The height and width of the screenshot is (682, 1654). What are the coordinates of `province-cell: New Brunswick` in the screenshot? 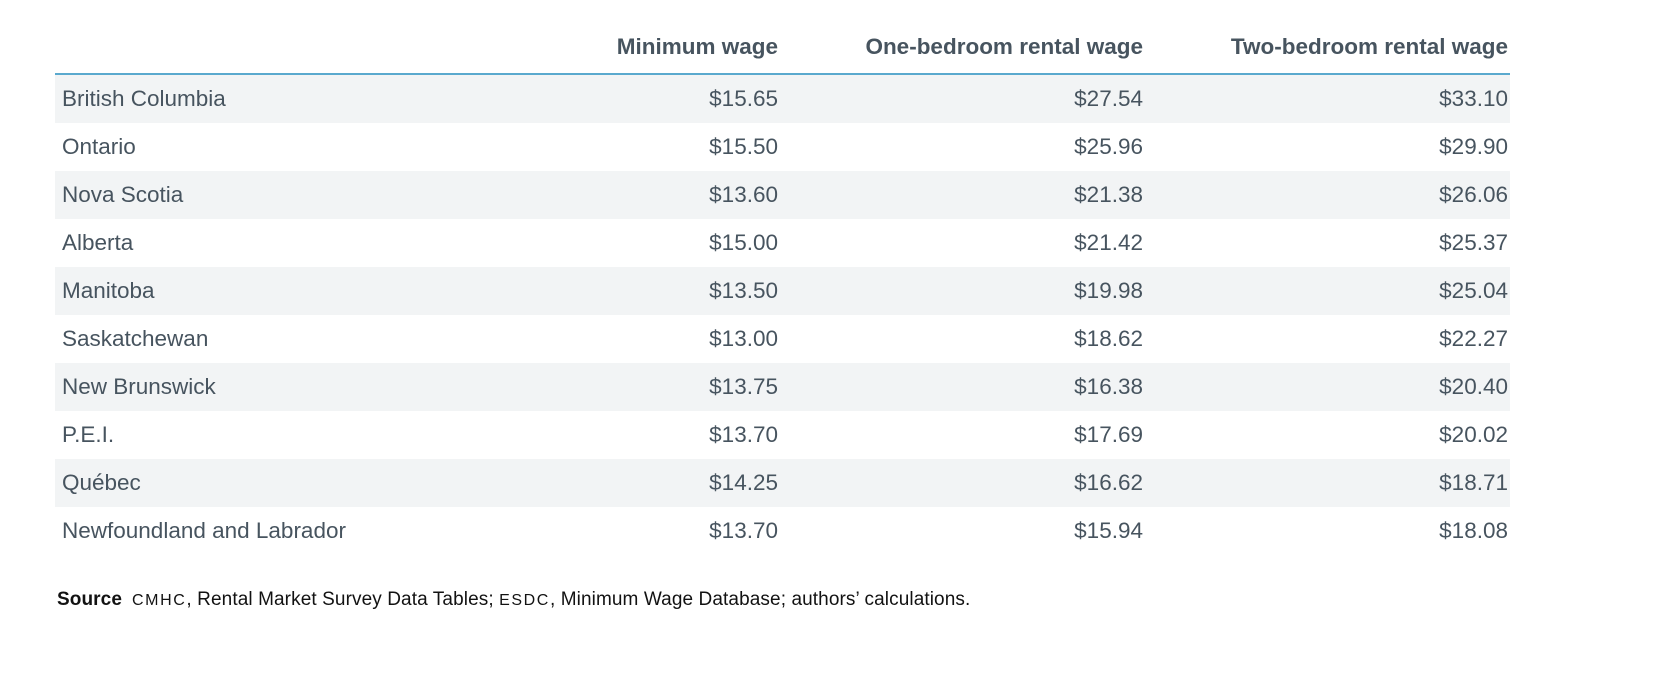 It's located at (139, 386).